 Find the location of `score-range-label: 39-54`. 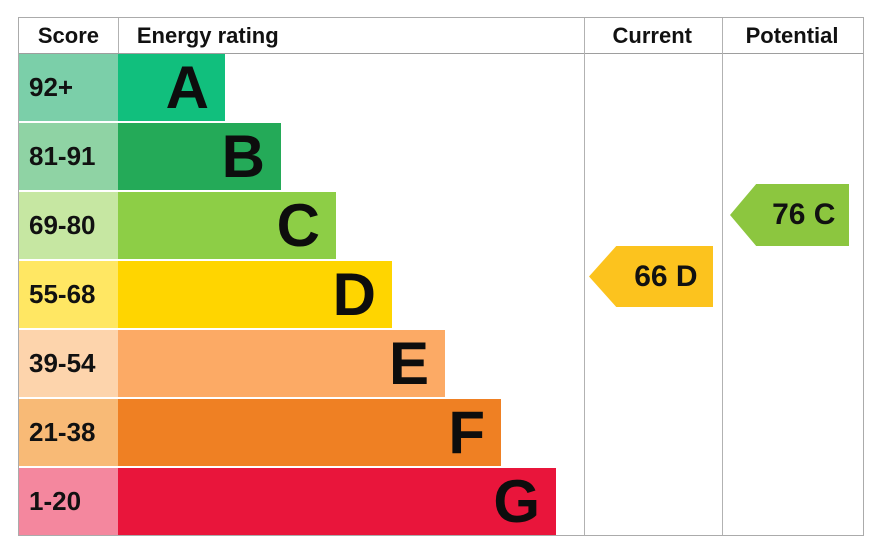

score-range-label: 39-54 is located at coordinates (62, 363).